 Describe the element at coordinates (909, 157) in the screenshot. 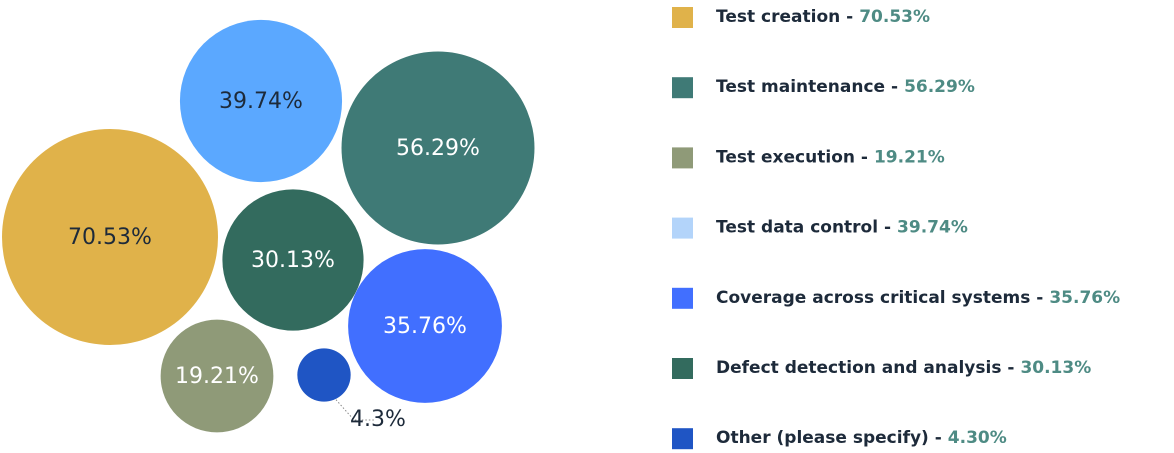

I see `legend-value: 19.21%` at that location.